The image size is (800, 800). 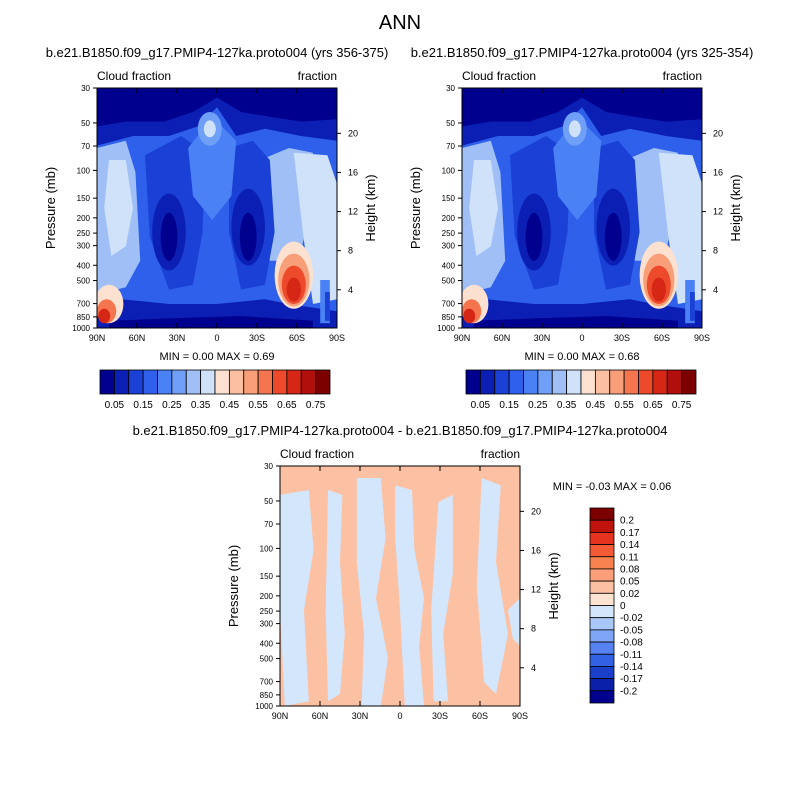 What do you see at coordinates (500, 454) in the screenshot?
I see `right-subtitle: fraction` at bounding box center [500, 454].